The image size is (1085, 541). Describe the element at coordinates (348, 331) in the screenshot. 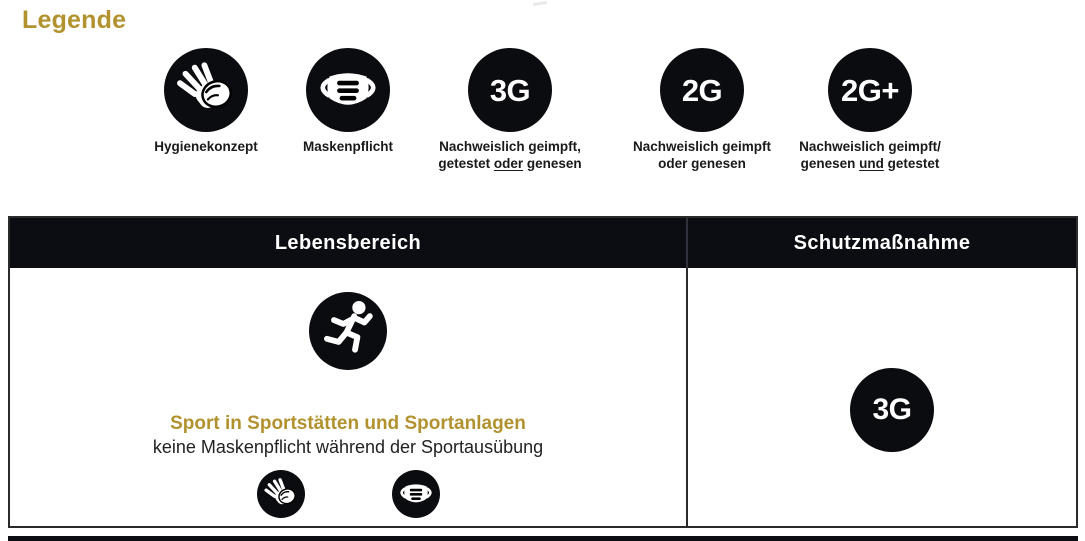

I see `runner-icon` at that location.